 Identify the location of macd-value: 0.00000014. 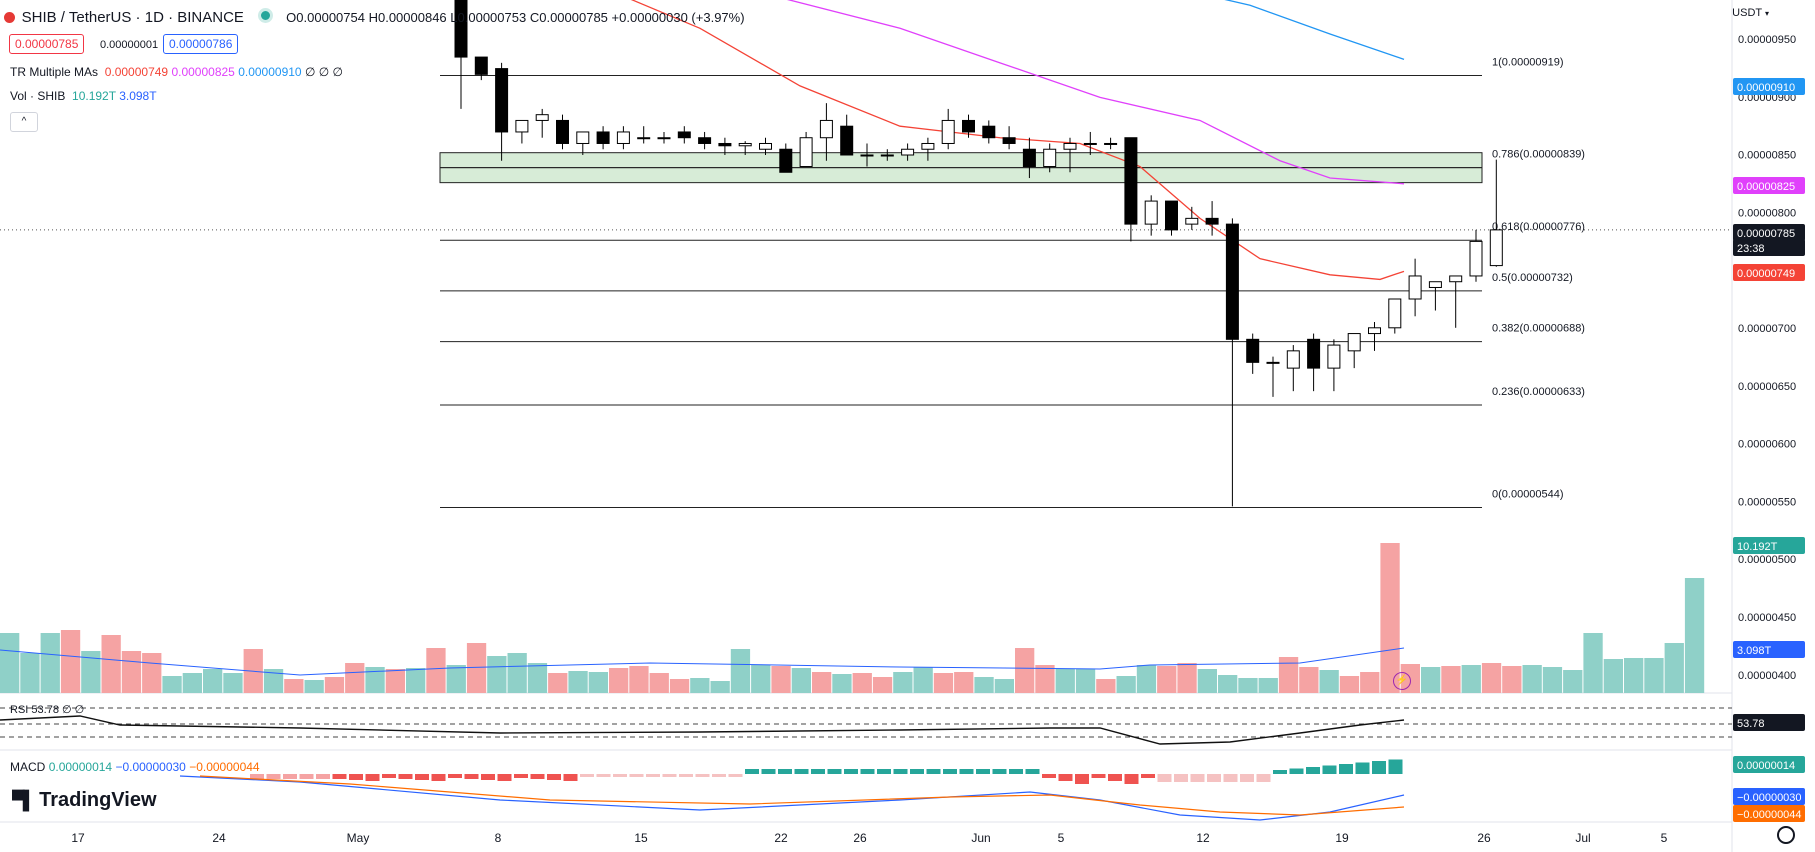
(80, 767).